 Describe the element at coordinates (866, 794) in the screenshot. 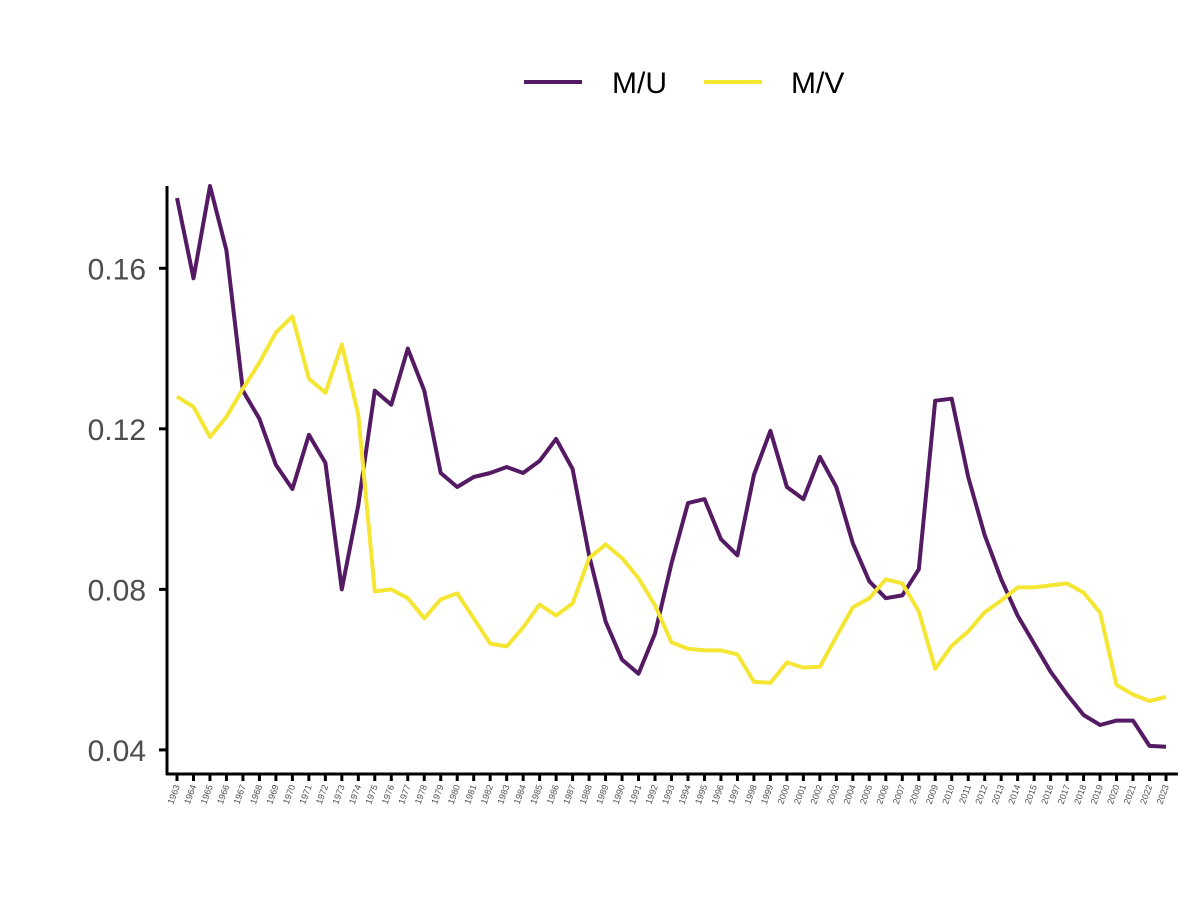

I see `x-tick-label: 2005` at that location.